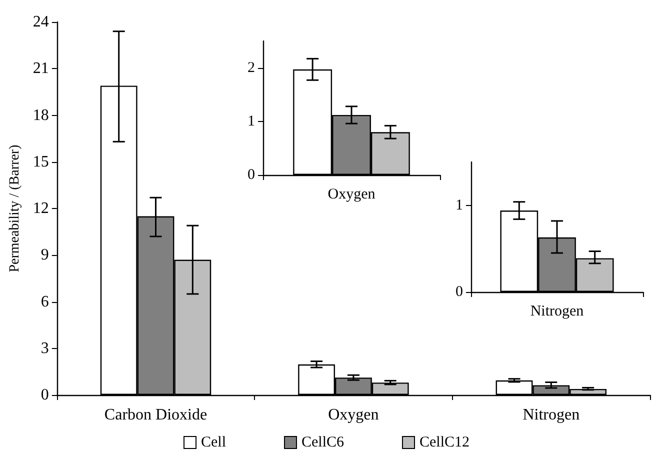 The width and height of the screenshot is (653, 461). I want to click on y-tick-label: 9, so click(44, 255).